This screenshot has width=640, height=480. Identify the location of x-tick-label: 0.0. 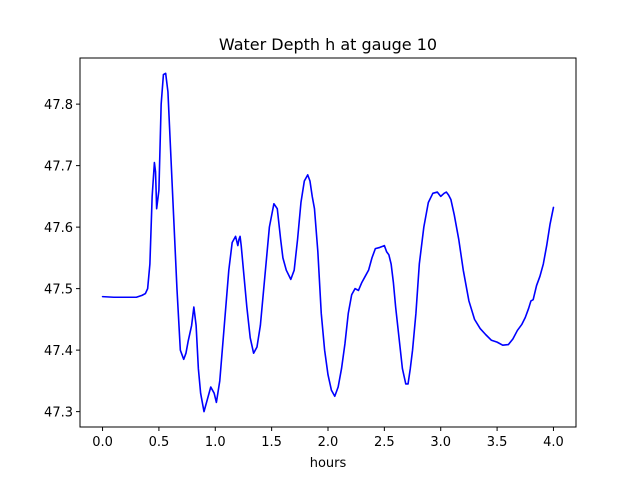
(102, 442).